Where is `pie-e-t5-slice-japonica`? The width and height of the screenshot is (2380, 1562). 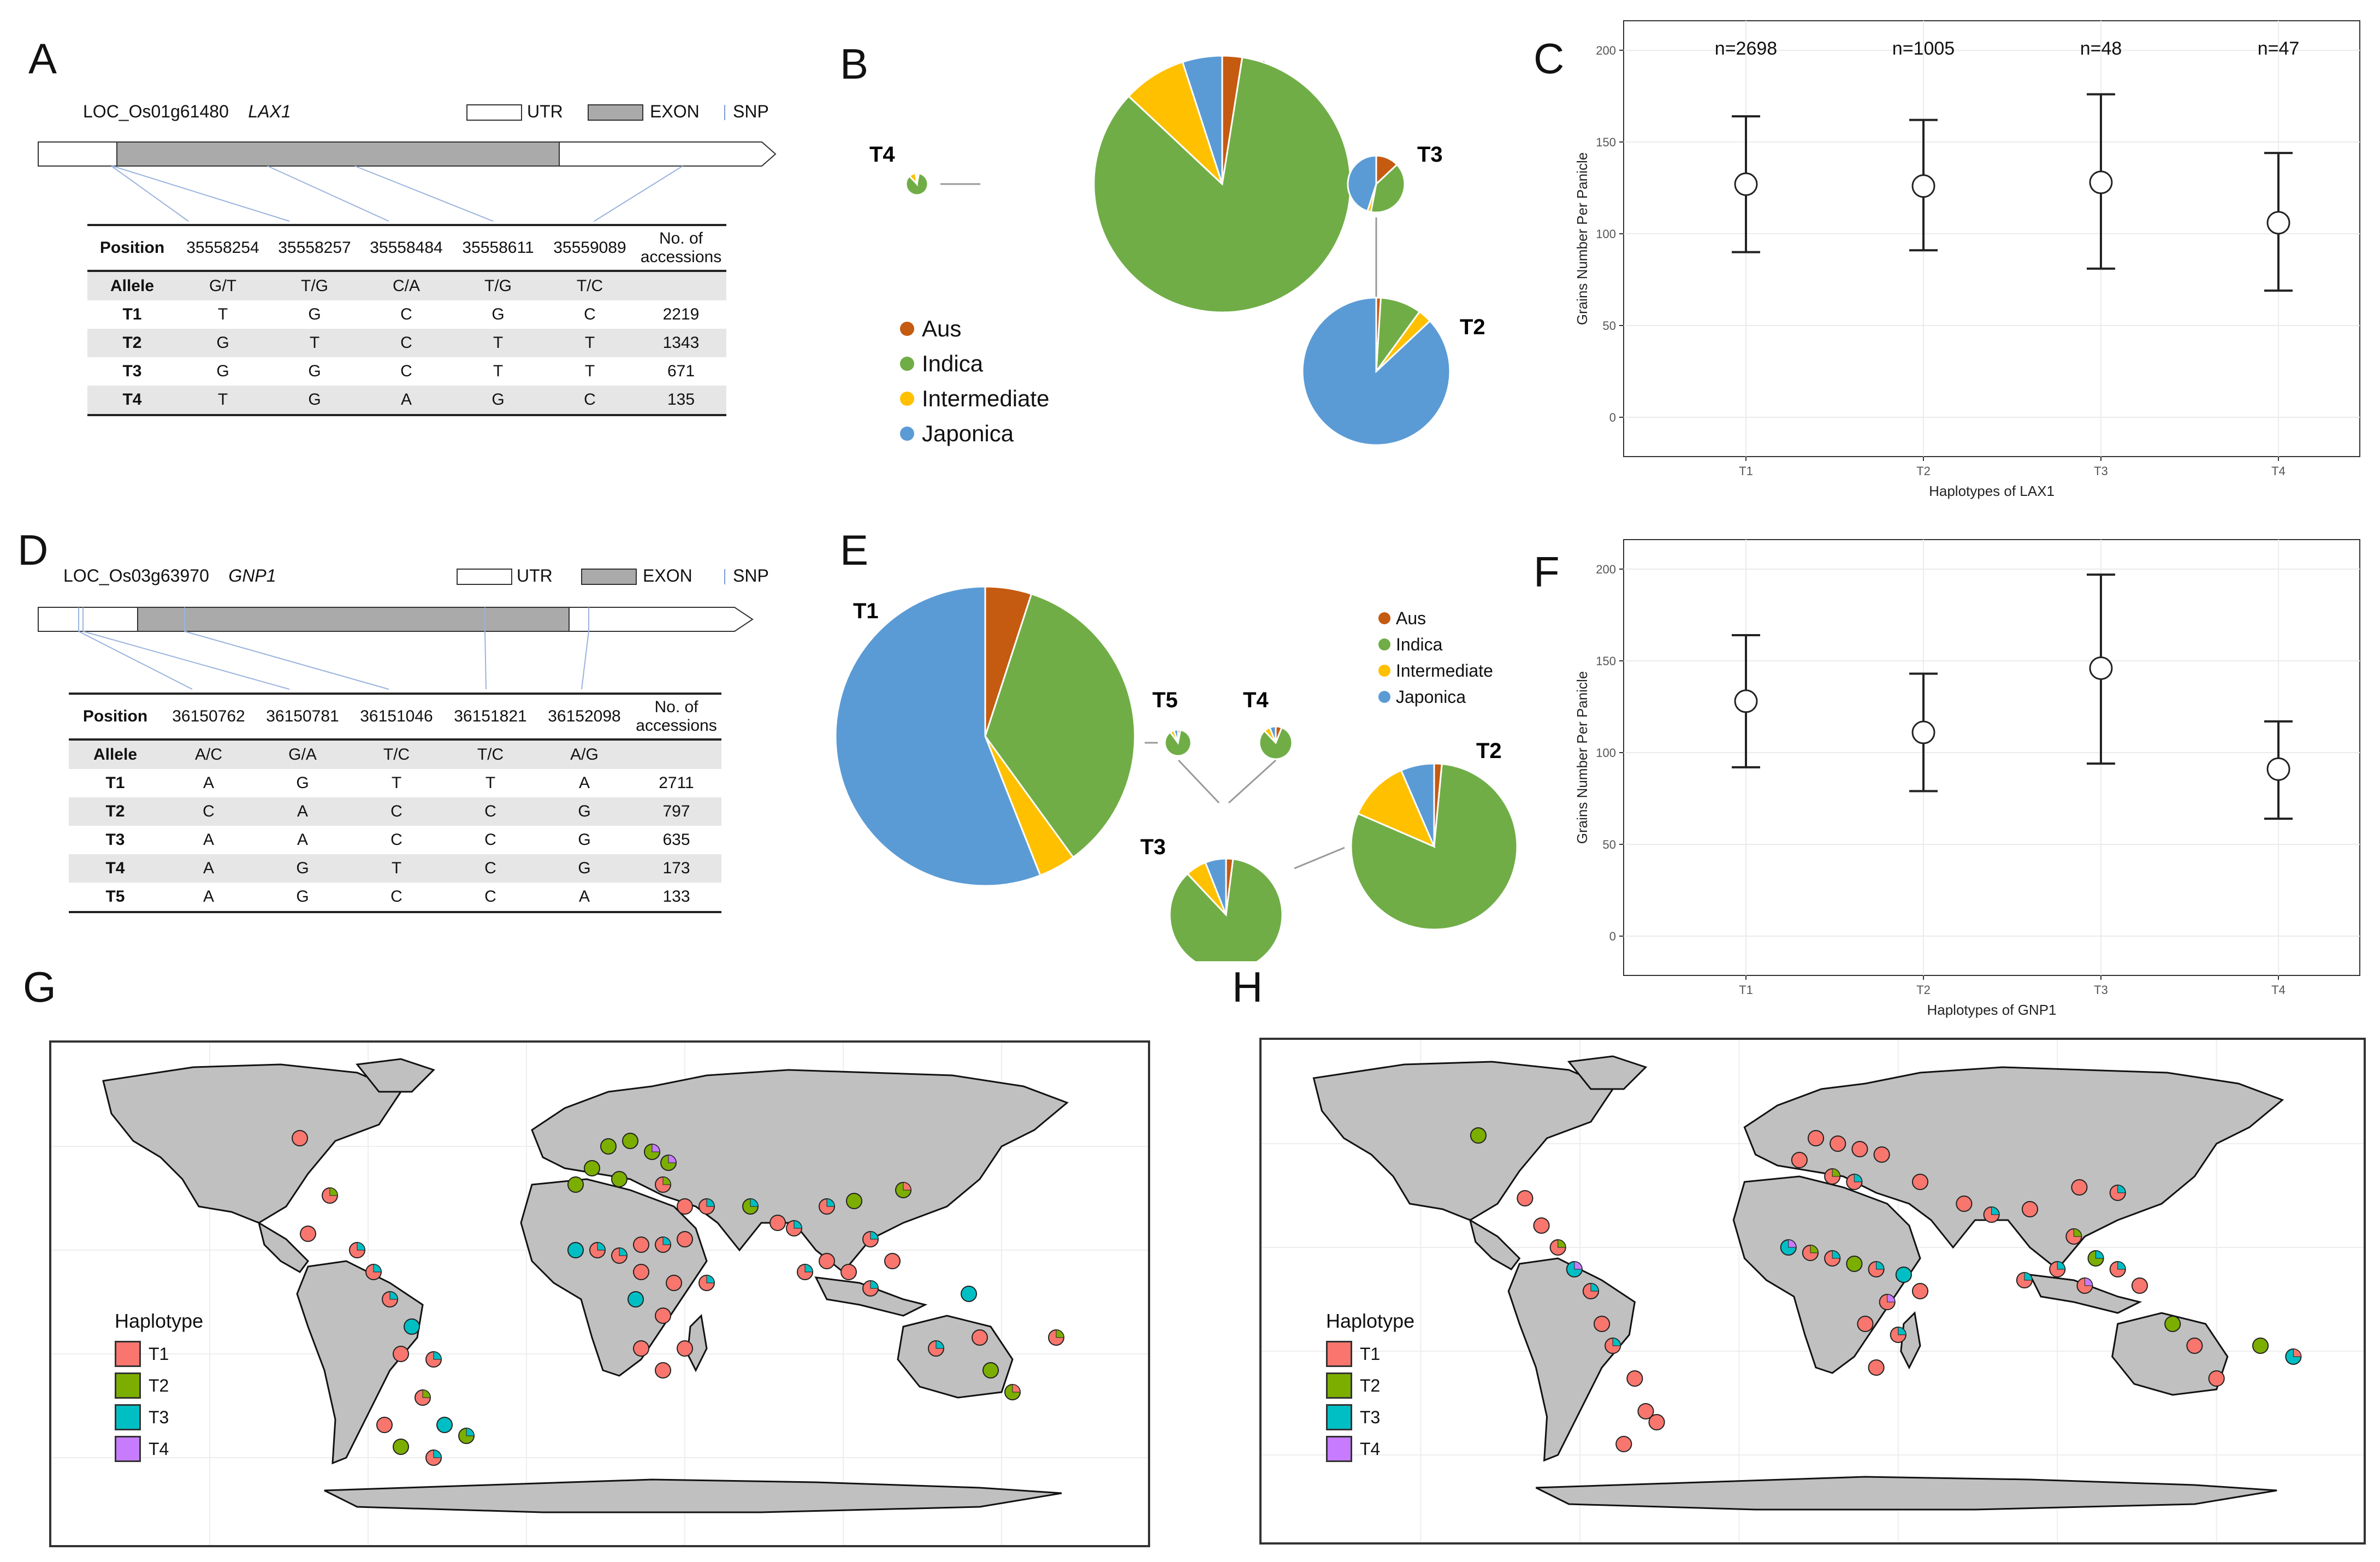
pie-e-t5-slice-japonica is located at coordinates (1176, 736).